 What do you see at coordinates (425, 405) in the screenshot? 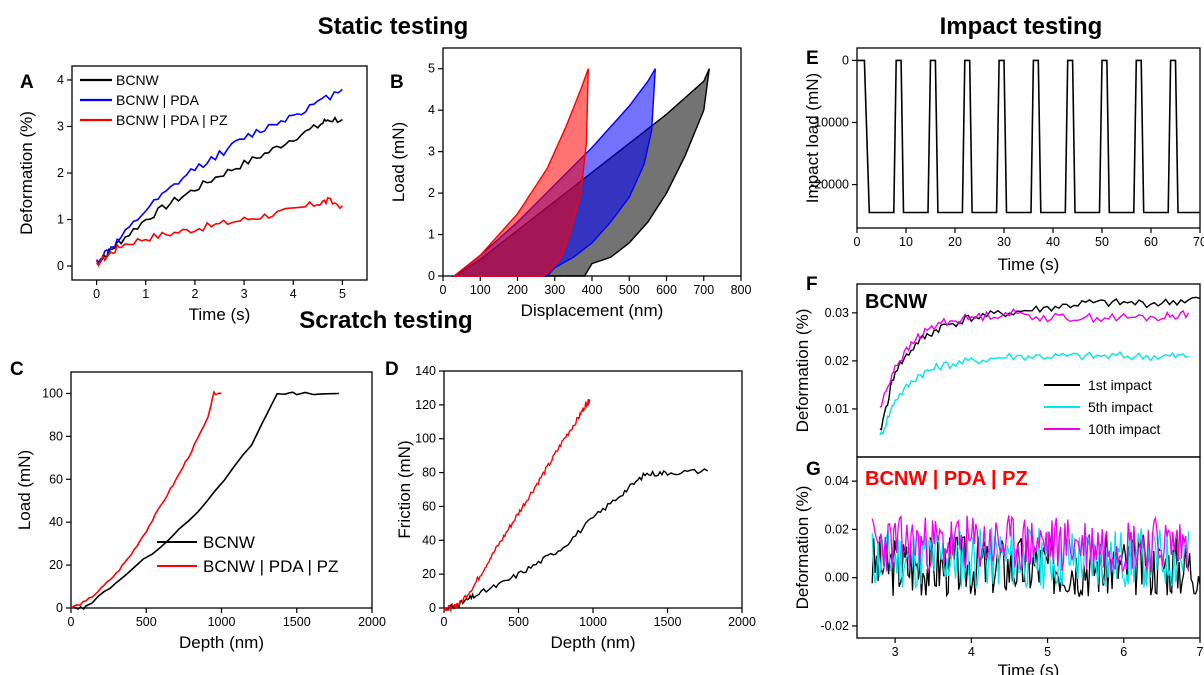
I see `y-tick-label: 120` at bounding box center [425, 405].